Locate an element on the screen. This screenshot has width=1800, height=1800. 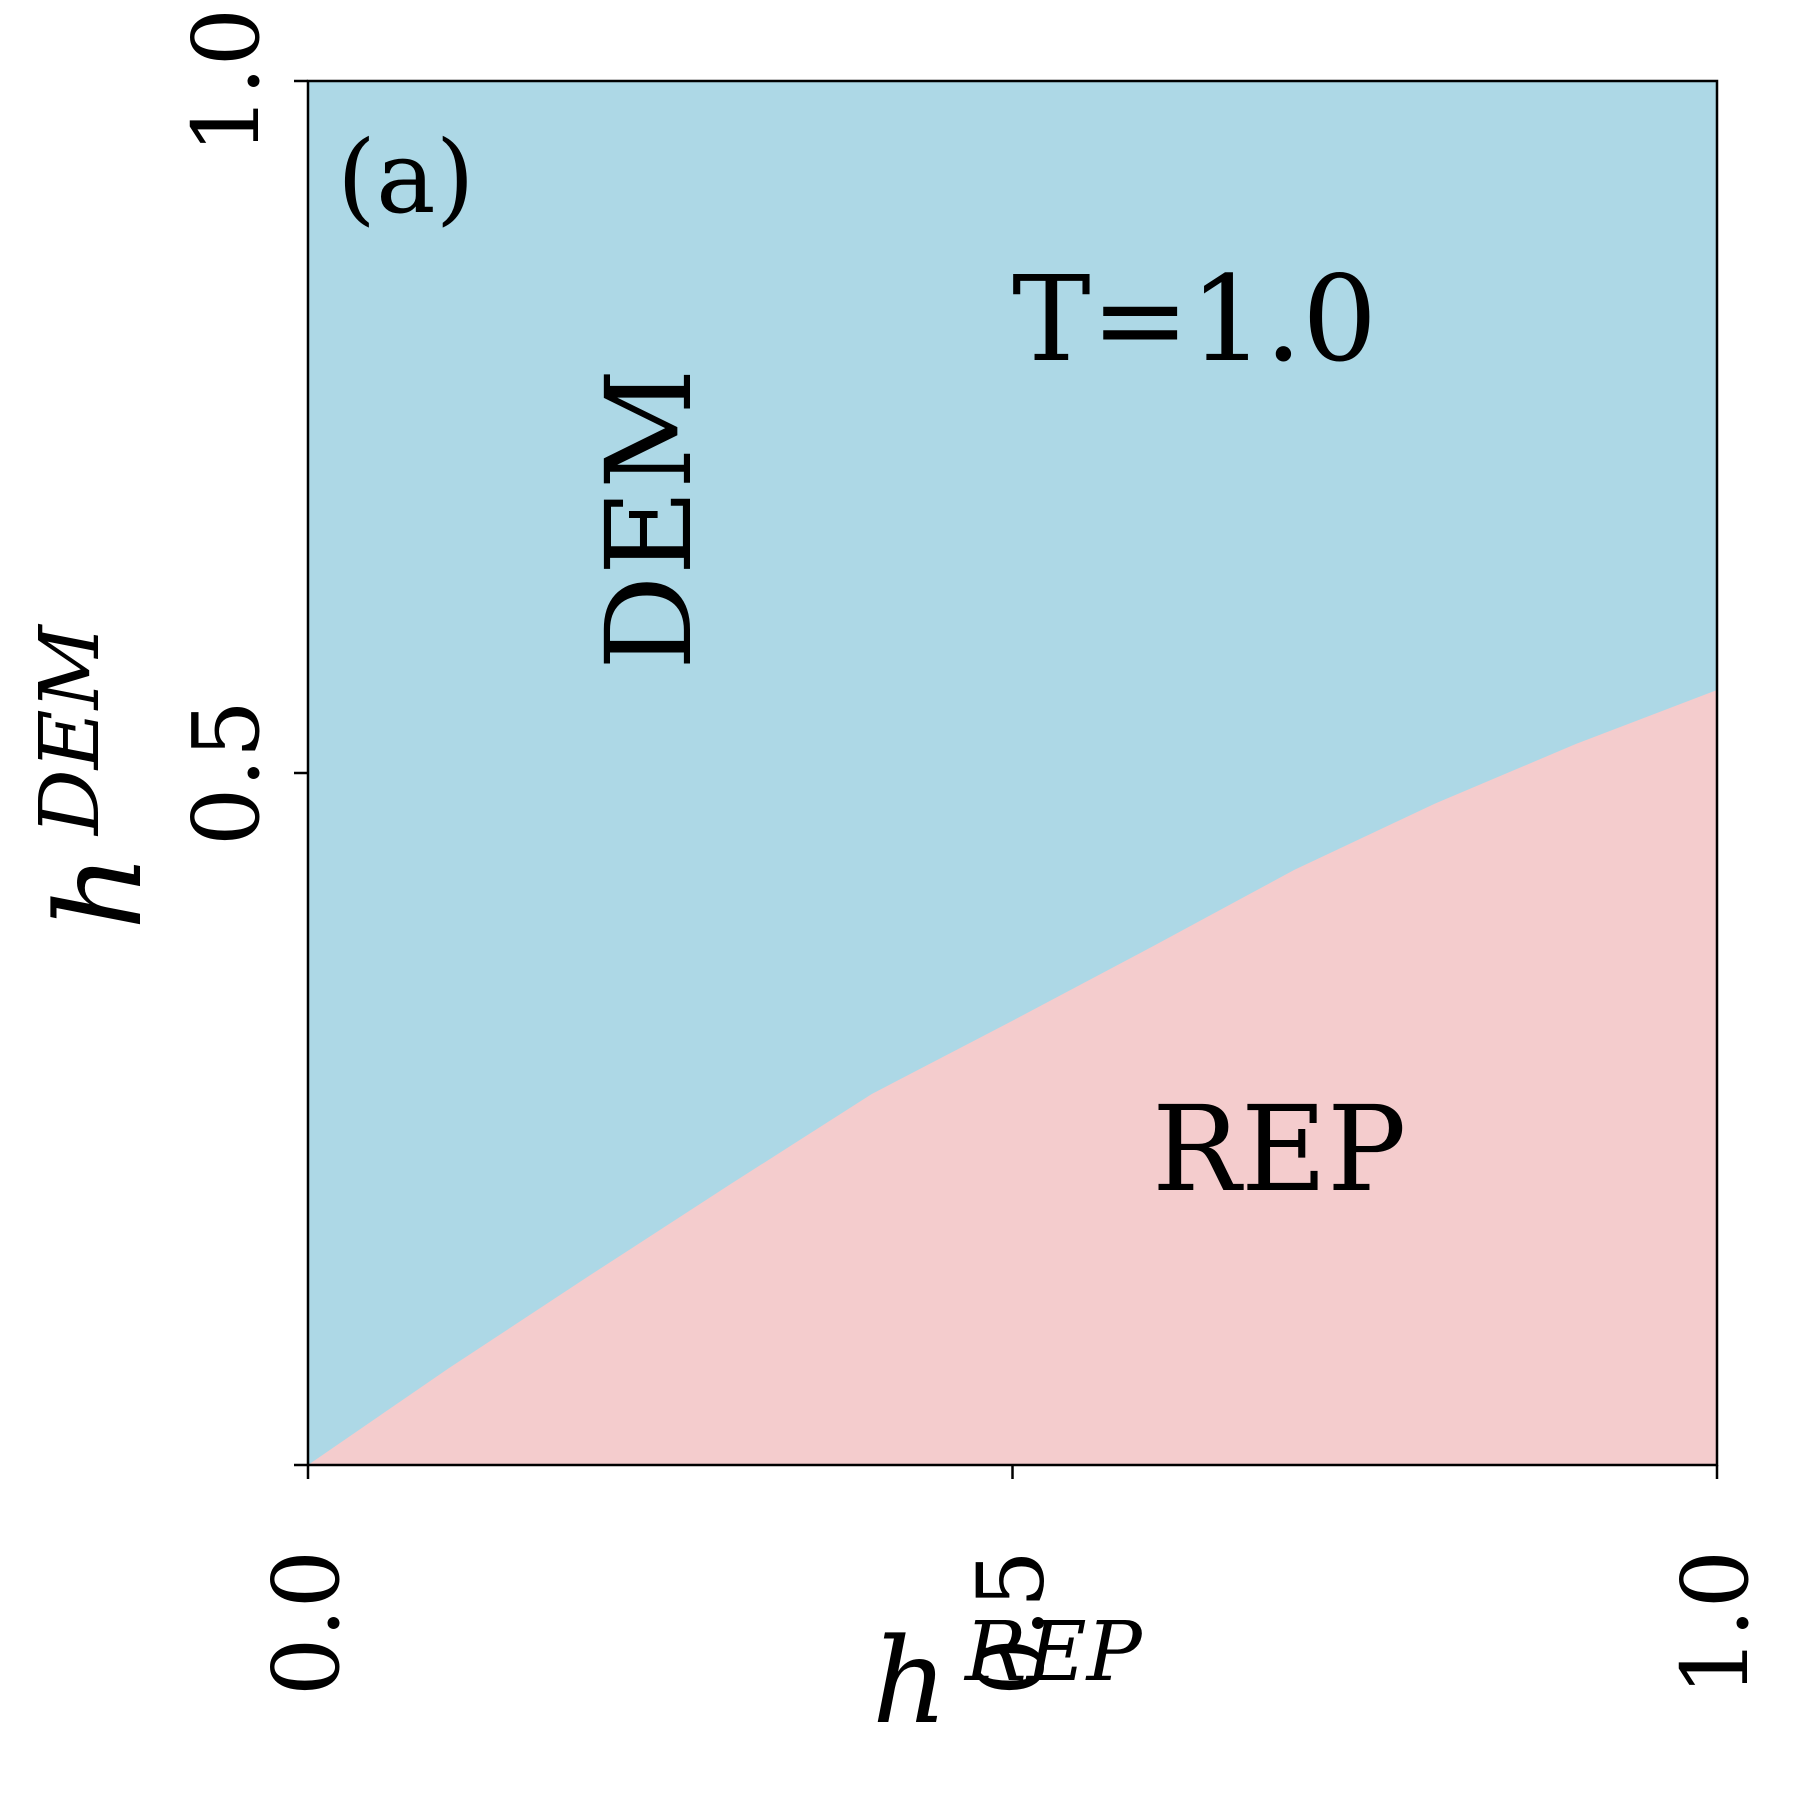
x-tick-label: 0.5 is located at coordinates (1011, 1623).